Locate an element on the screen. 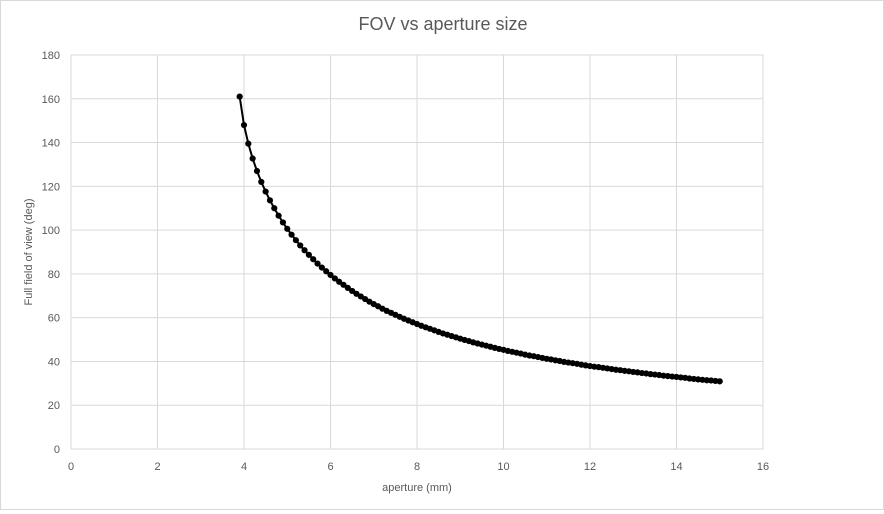 This screenshot has height=514, width=884. y-tick-label: 80 is located at coordinates (54, 275).